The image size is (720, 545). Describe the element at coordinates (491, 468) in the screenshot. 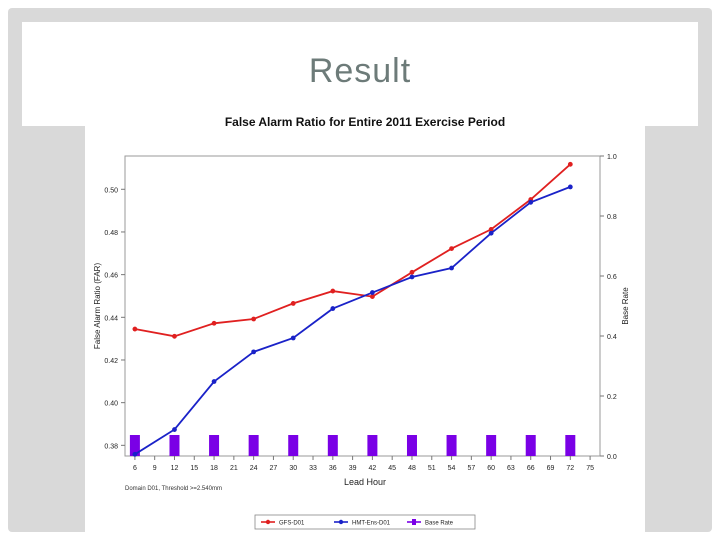

I see `x-tick-label: 60` at that location.